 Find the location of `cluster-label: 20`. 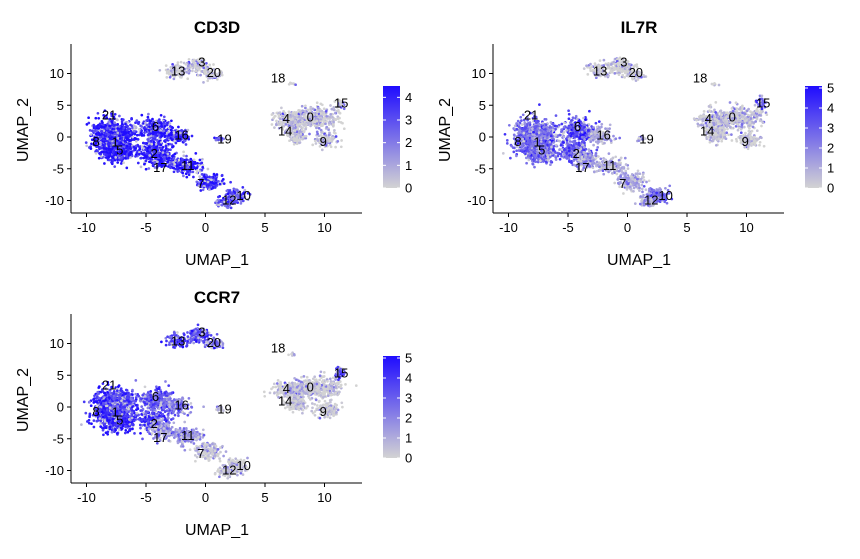

cluster-label: 20 is located at coordinates (214, 72).